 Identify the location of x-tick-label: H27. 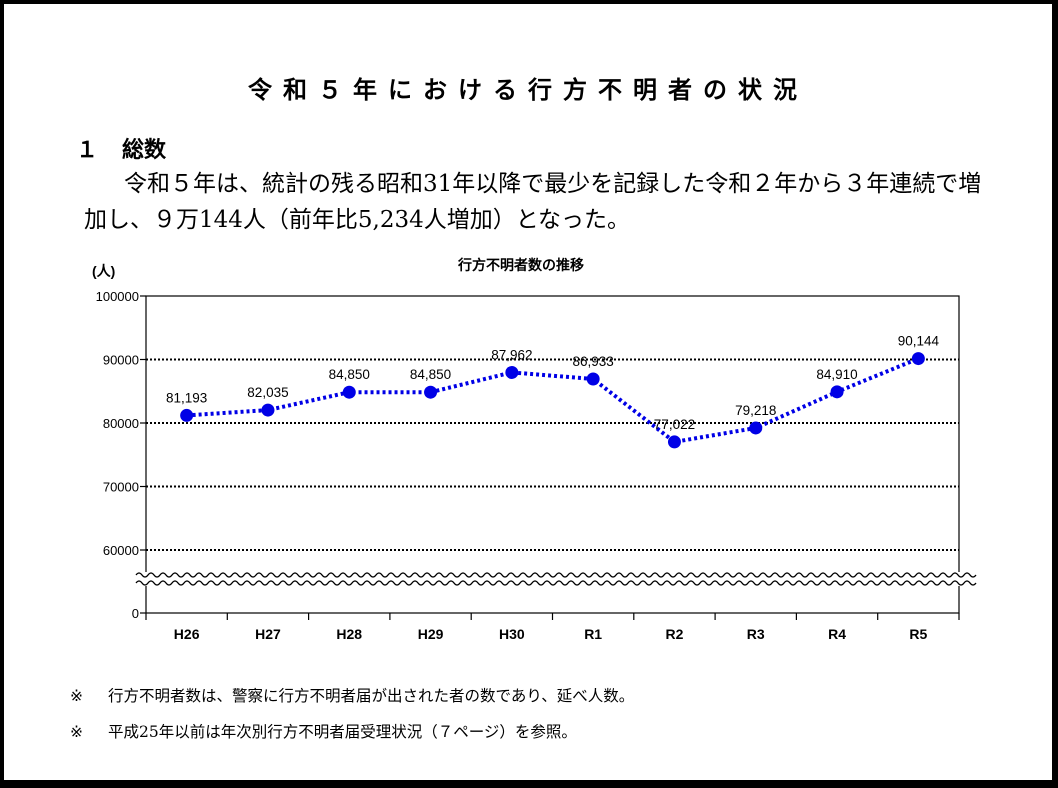
(268, 634).